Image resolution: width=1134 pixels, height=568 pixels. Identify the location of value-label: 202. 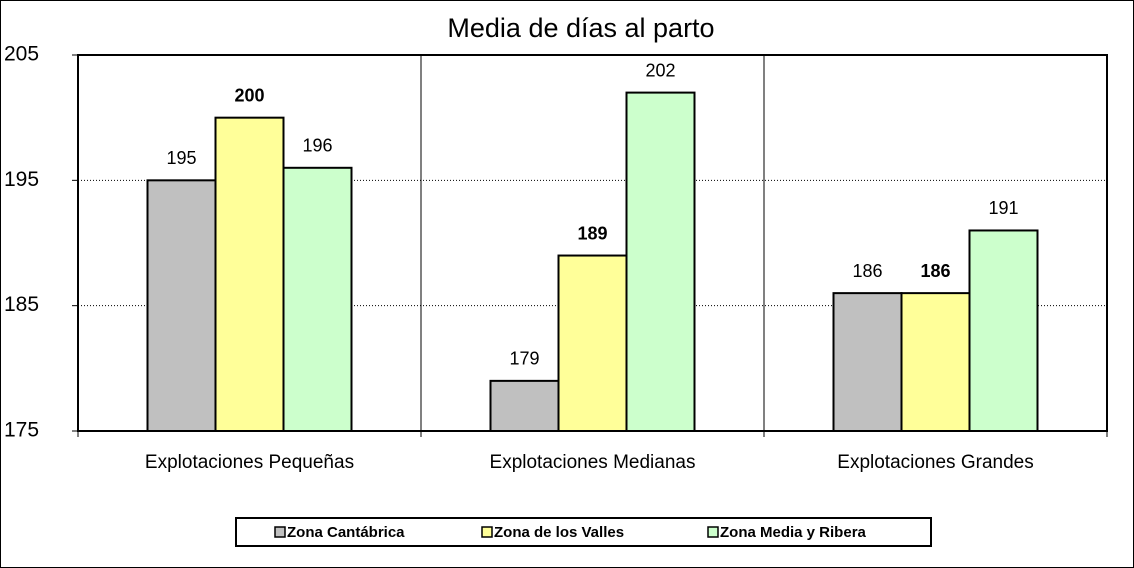
(660, 70).